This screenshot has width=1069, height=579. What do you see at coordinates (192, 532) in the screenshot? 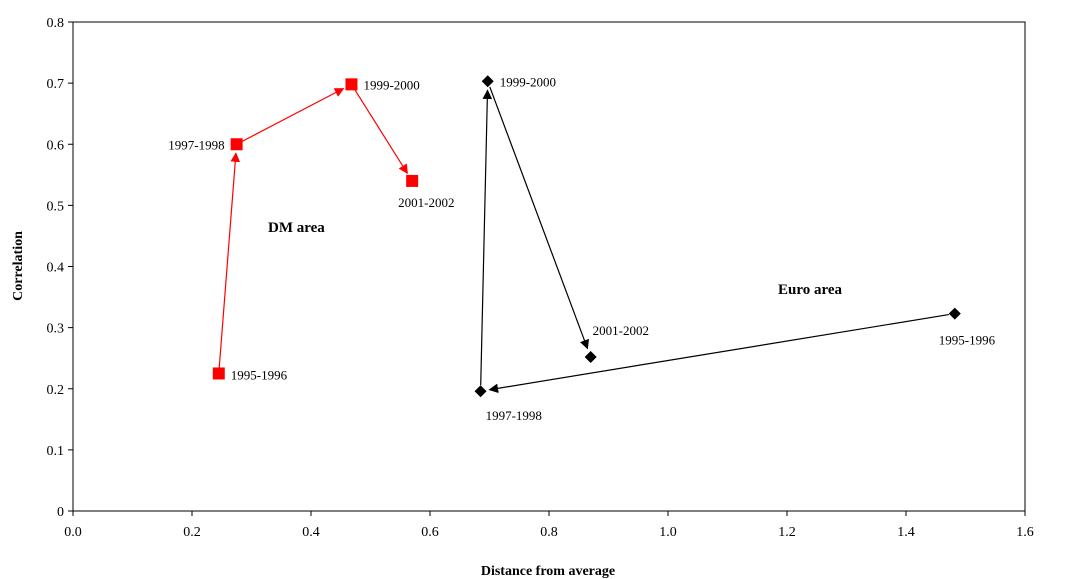
I see `x-tick-label: 0.2` at bounding box center [192, 532].